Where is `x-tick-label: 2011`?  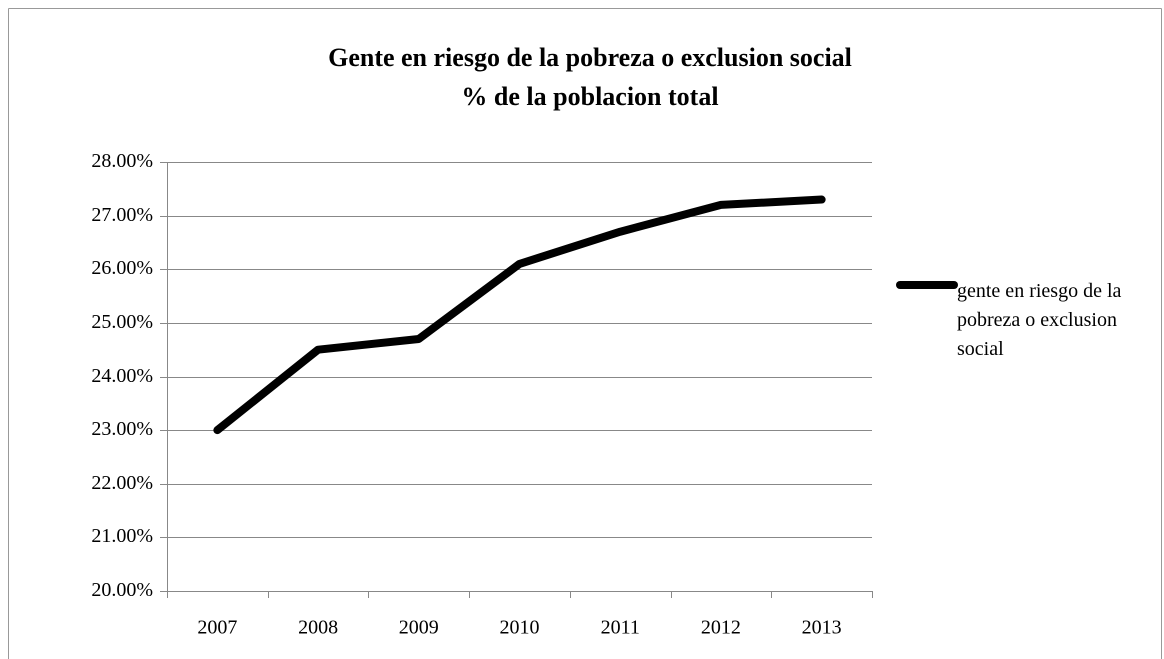
x-tick-label: 2011 is located at coordinates (620, 628).